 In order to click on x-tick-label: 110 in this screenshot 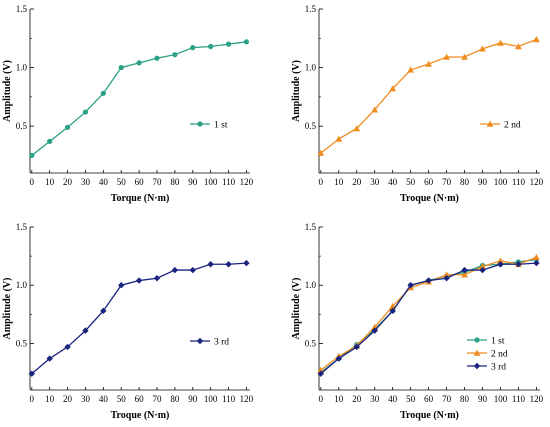, I will do `click(519, 399)`.